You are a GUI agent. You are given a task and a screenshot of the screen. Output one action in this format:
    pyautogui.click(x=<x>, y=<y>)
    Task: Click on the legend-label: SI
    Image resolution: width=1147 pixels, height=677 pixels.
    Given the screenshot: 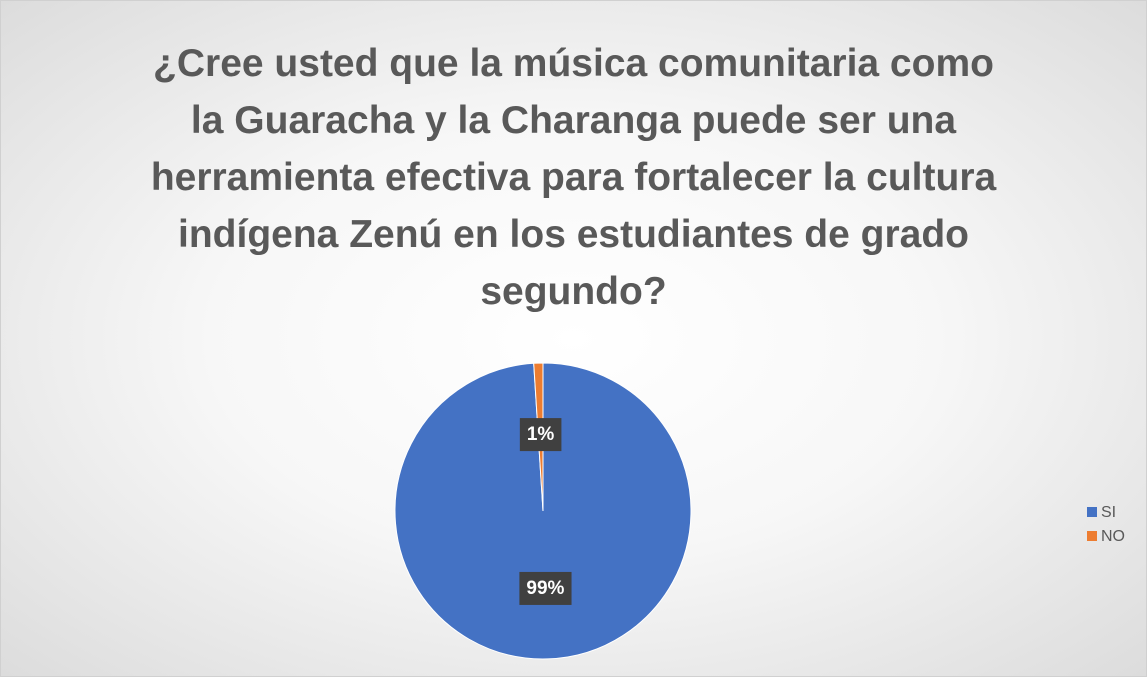 What is the action you would take?
    pyautogui.click(x=1108, y=512)
    